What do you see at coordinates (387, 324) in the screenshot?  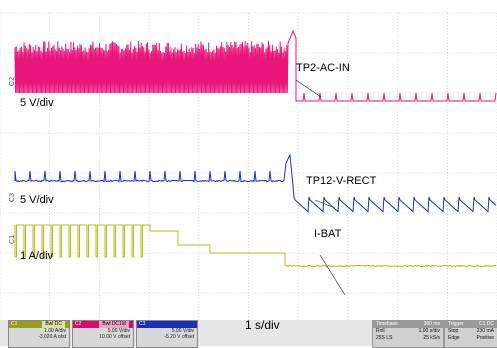 I see `timebase-title: Timebase` at bounding box center [387, 324].